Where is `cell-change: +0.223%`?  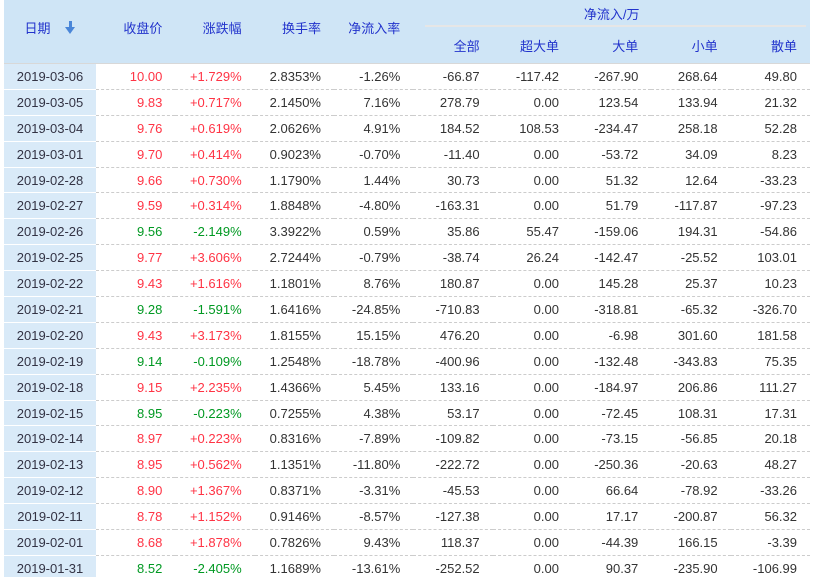 cell-change: +0.223% is located at coordinates (215, 439).